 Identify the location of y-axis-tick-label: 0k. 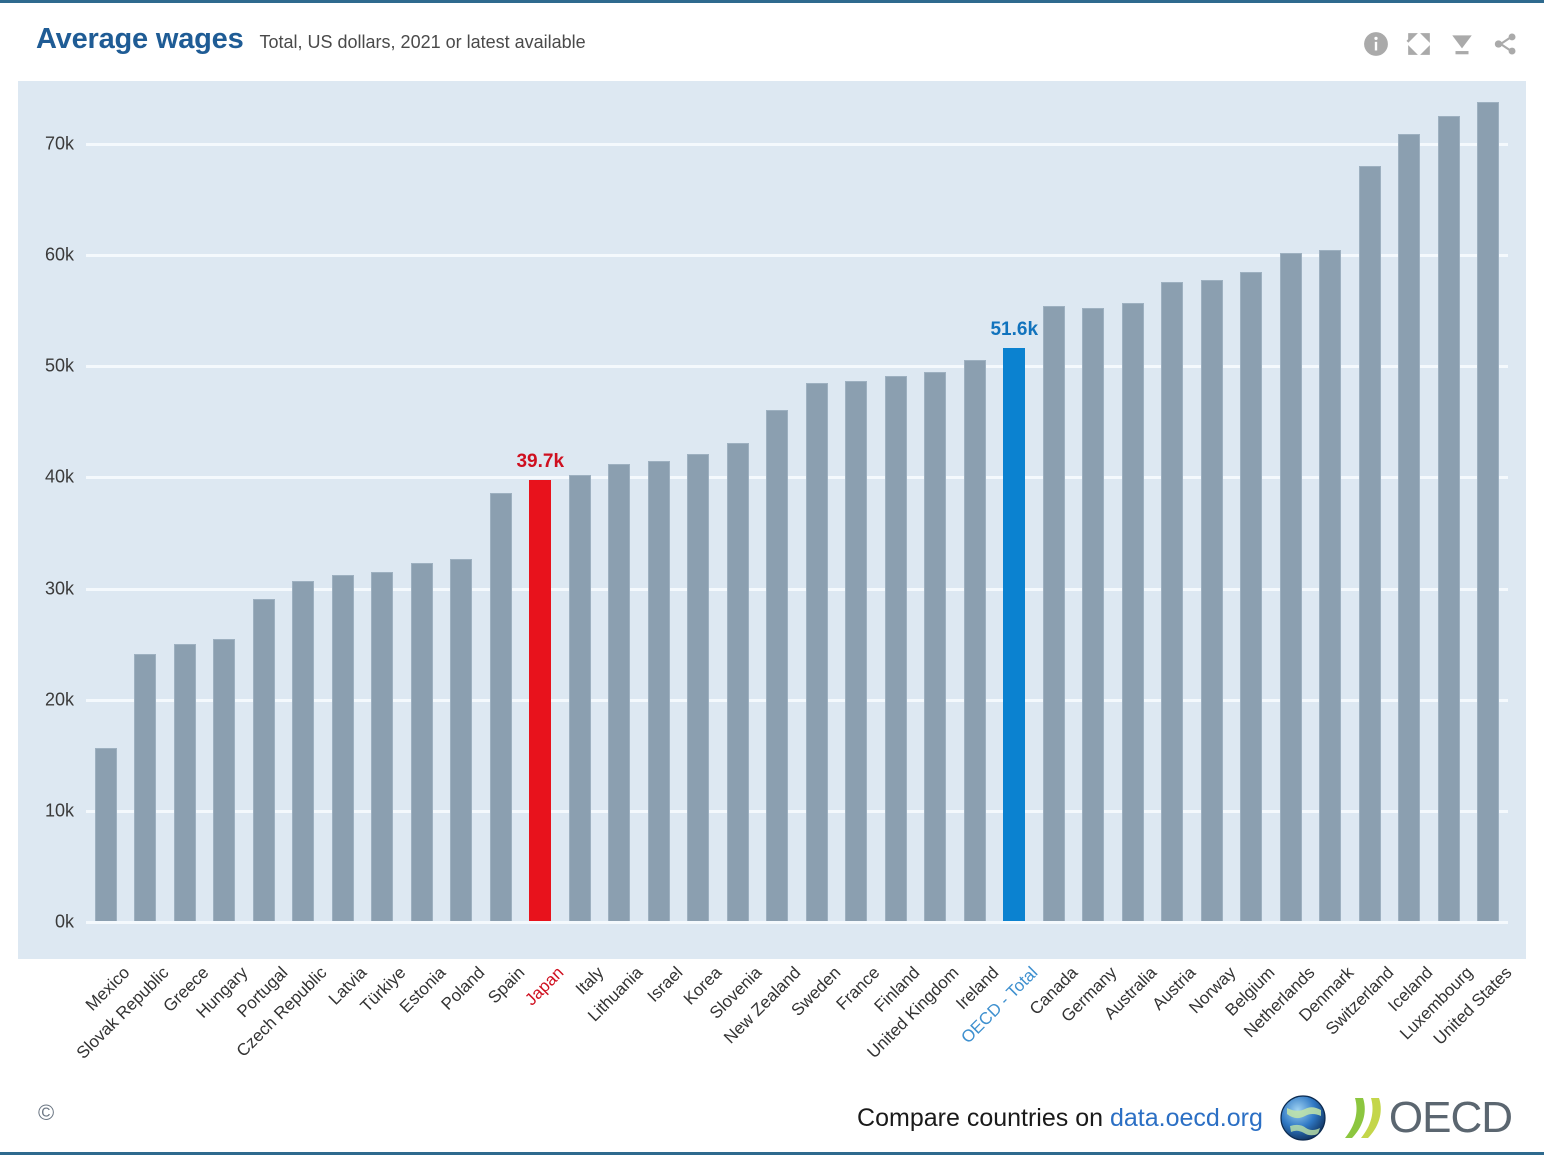
(64, 921).